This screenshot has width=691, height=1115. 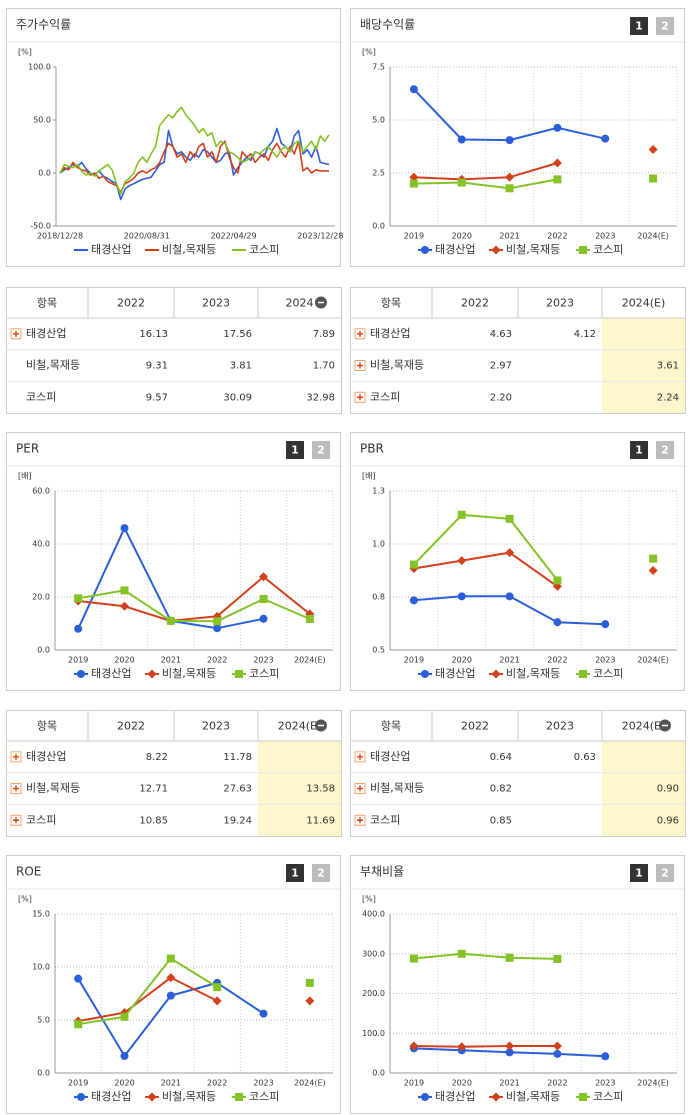 I want to click on cell-value: 2.97, so click(x=501, y=366).